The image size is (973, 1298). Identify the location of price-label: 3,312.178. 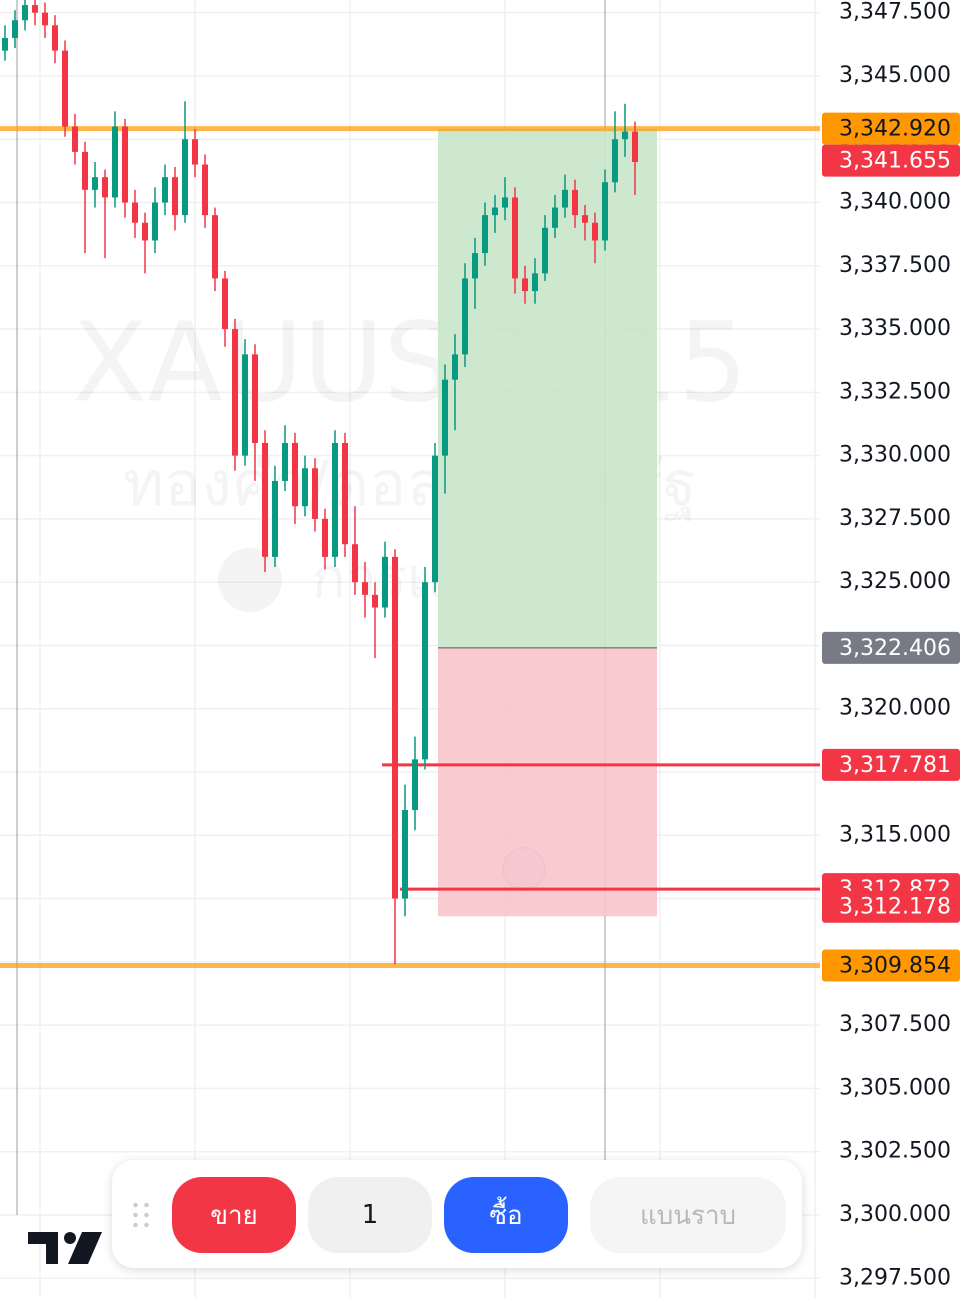
(895, 907).